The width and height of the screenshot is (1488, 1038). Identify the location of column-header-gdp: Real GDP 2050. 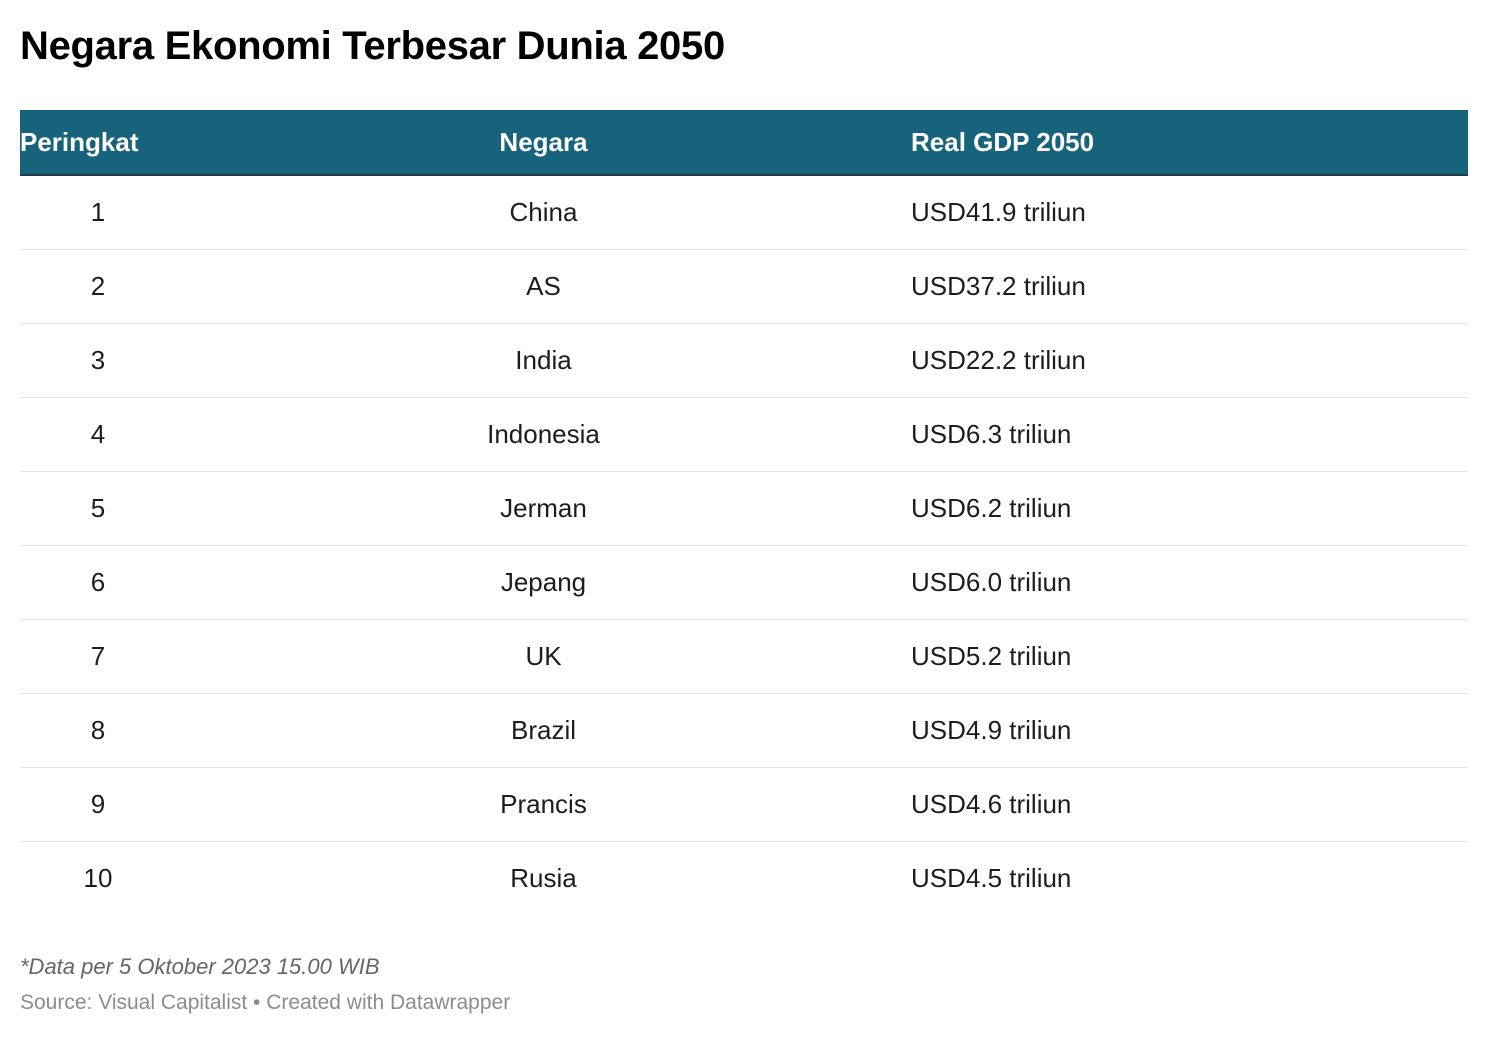
(1189, 143).